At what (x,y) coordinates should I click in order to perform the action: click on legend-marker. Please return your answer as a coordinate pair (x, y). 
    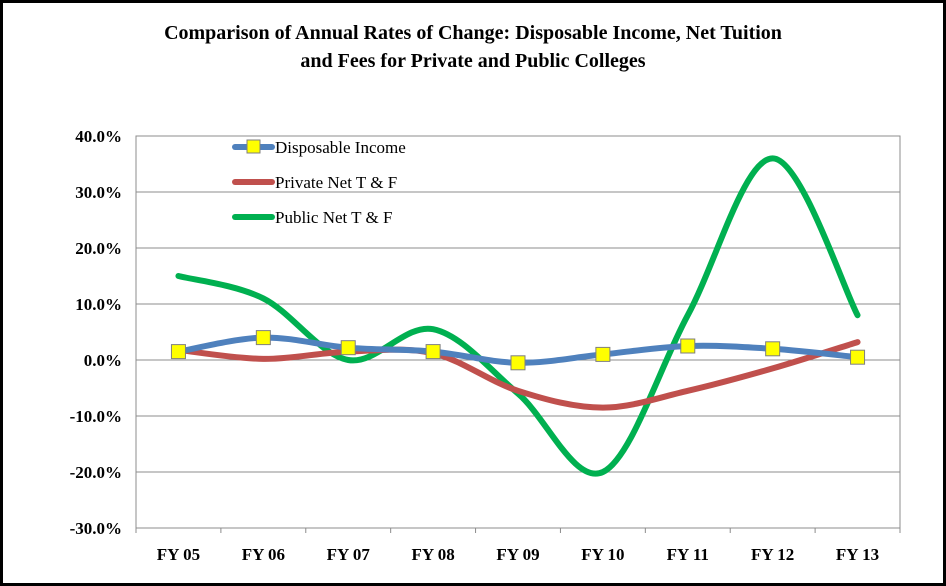
    Looking at the image, I should click on (253, 146).